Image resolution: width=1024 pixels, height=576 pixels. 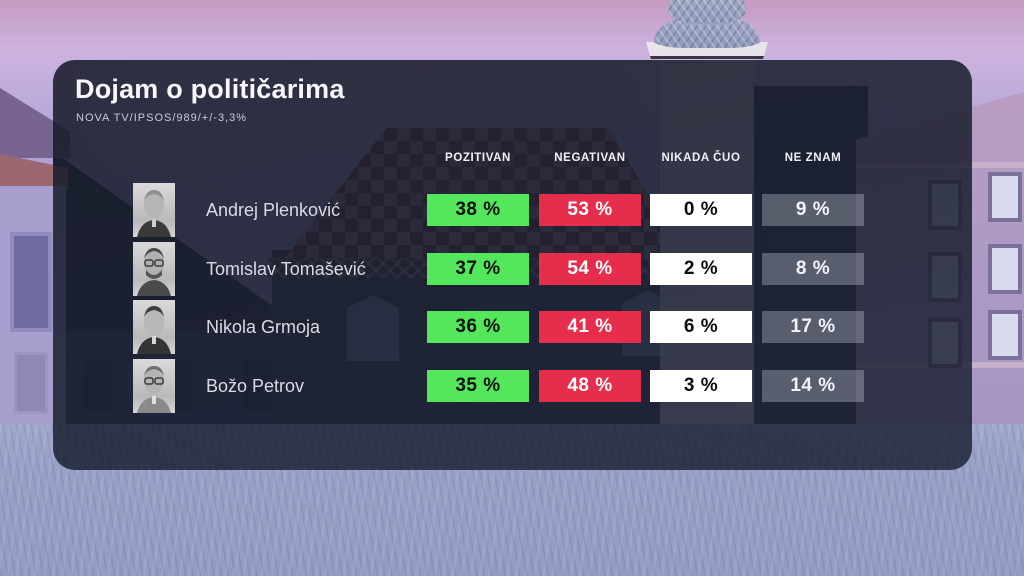 I want to click on value-cell-dont-know: 17 %, so click(x=813, y=327).